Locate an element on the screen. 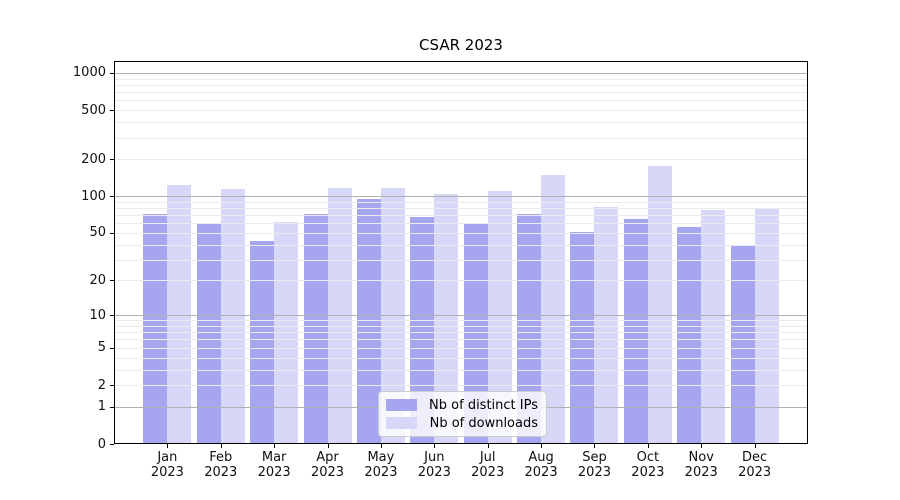 The height and width of the screenshot is (500, 900). x-tick-label-oct-2023: Oct 2023 is located at coordinates (648, 465).